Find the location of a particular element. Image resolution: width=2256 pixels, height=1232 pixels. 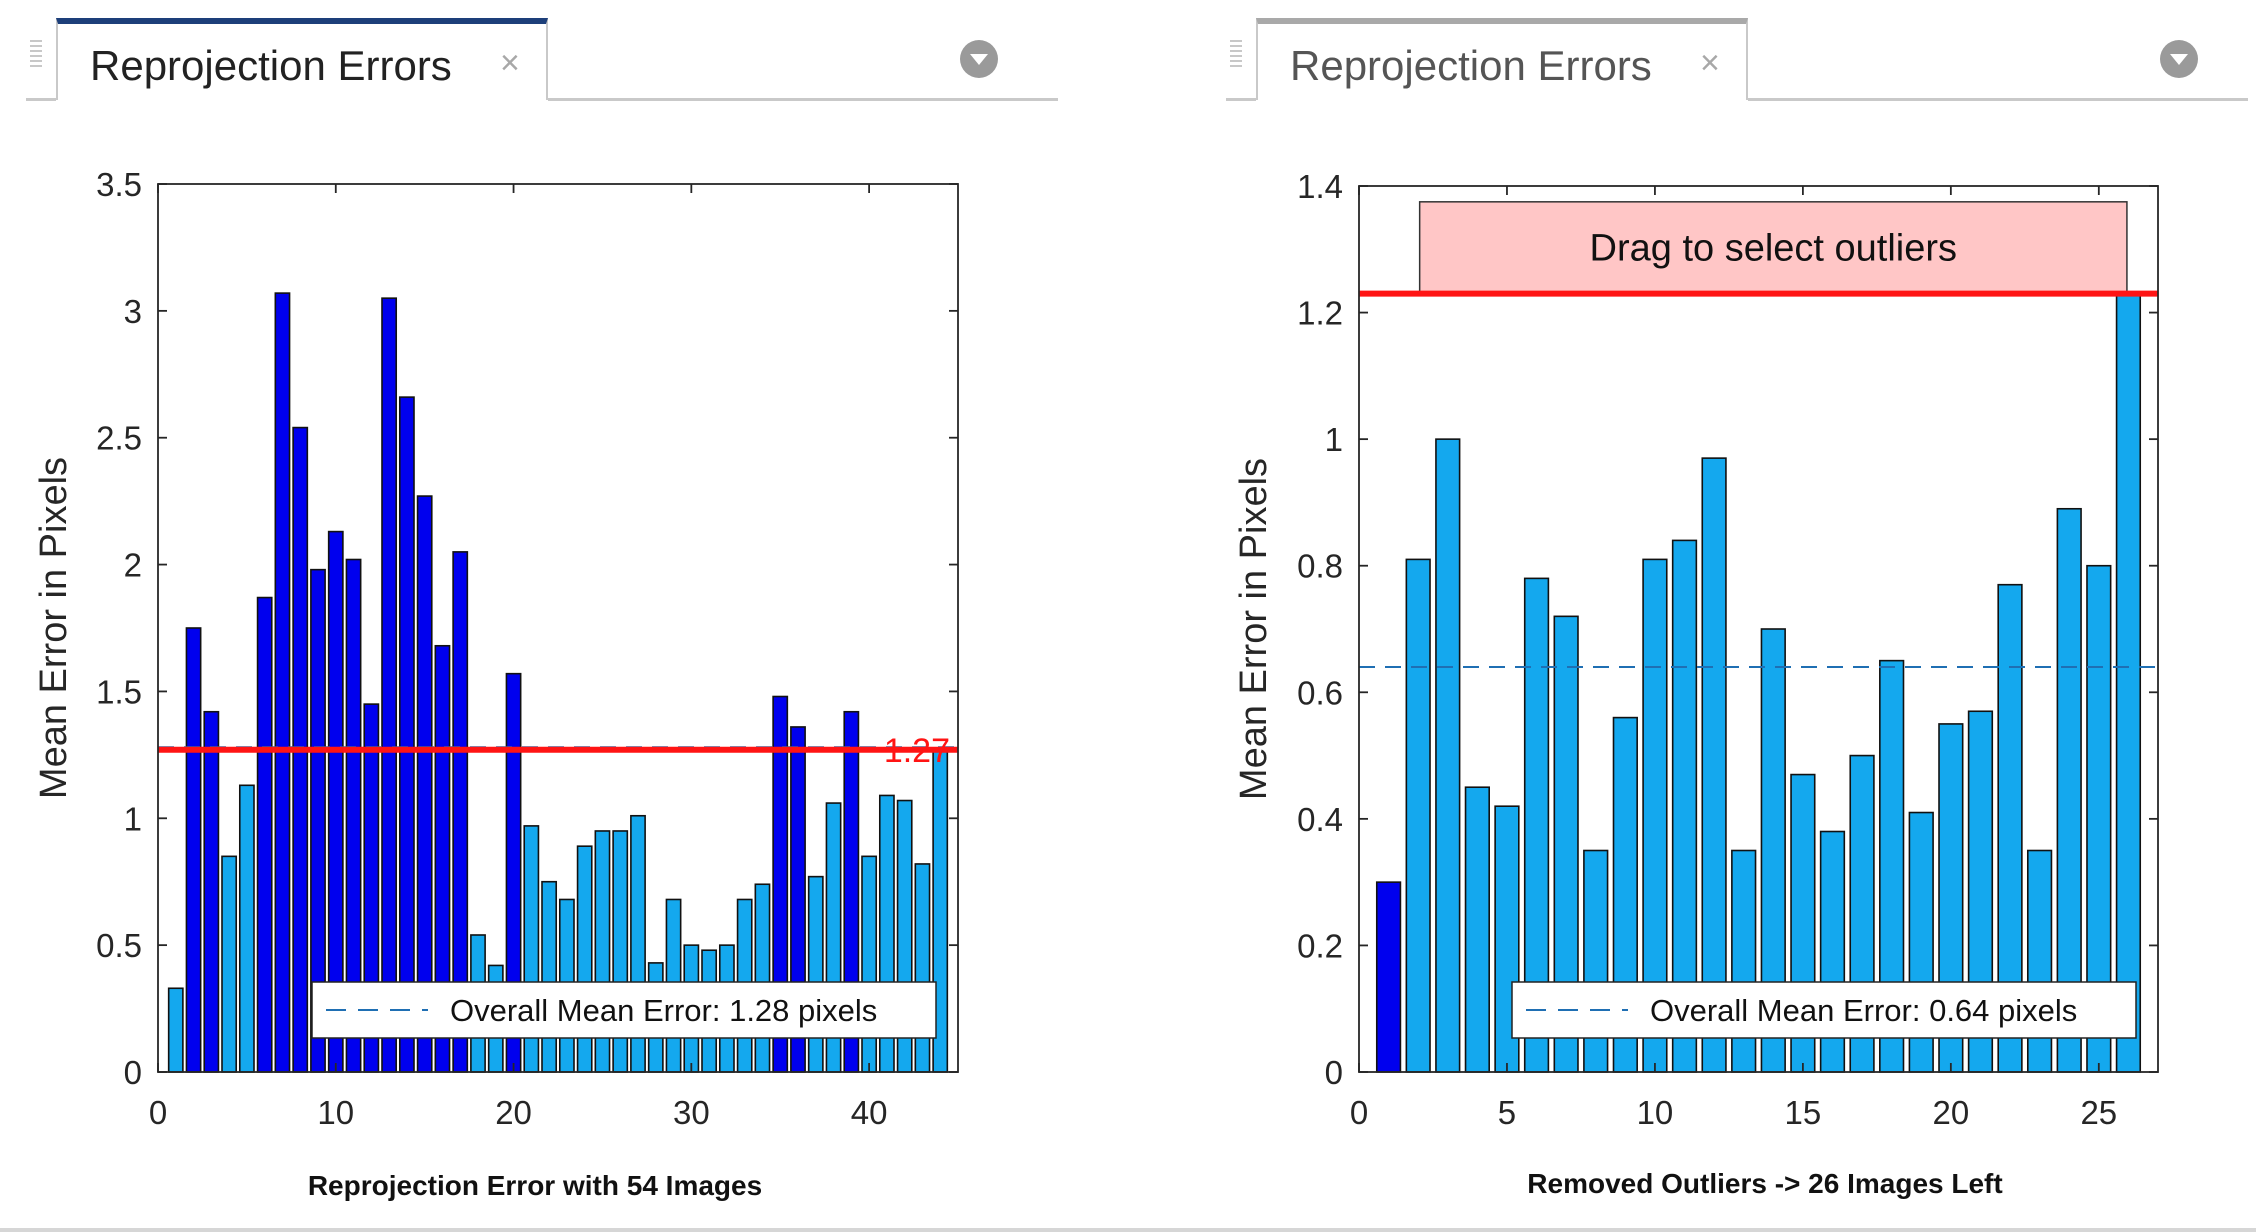

y-tick-label: 1.5 is located at coordinates (119, 691).